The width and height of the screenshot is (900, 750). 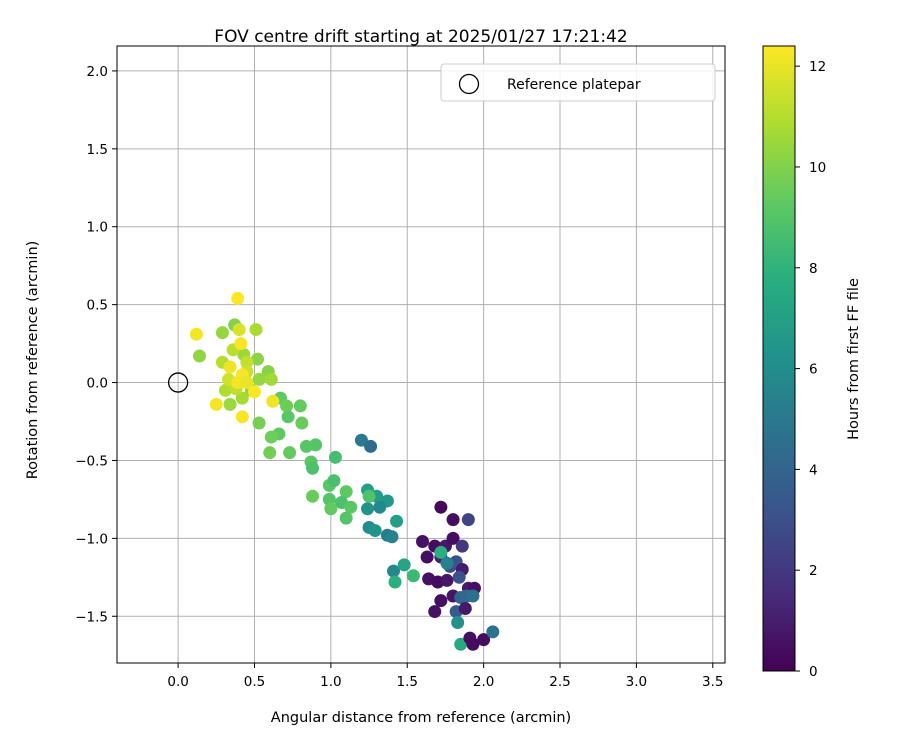 I want to click on colorbar-label: Hours from first FF file, so click(x=854, y=359).